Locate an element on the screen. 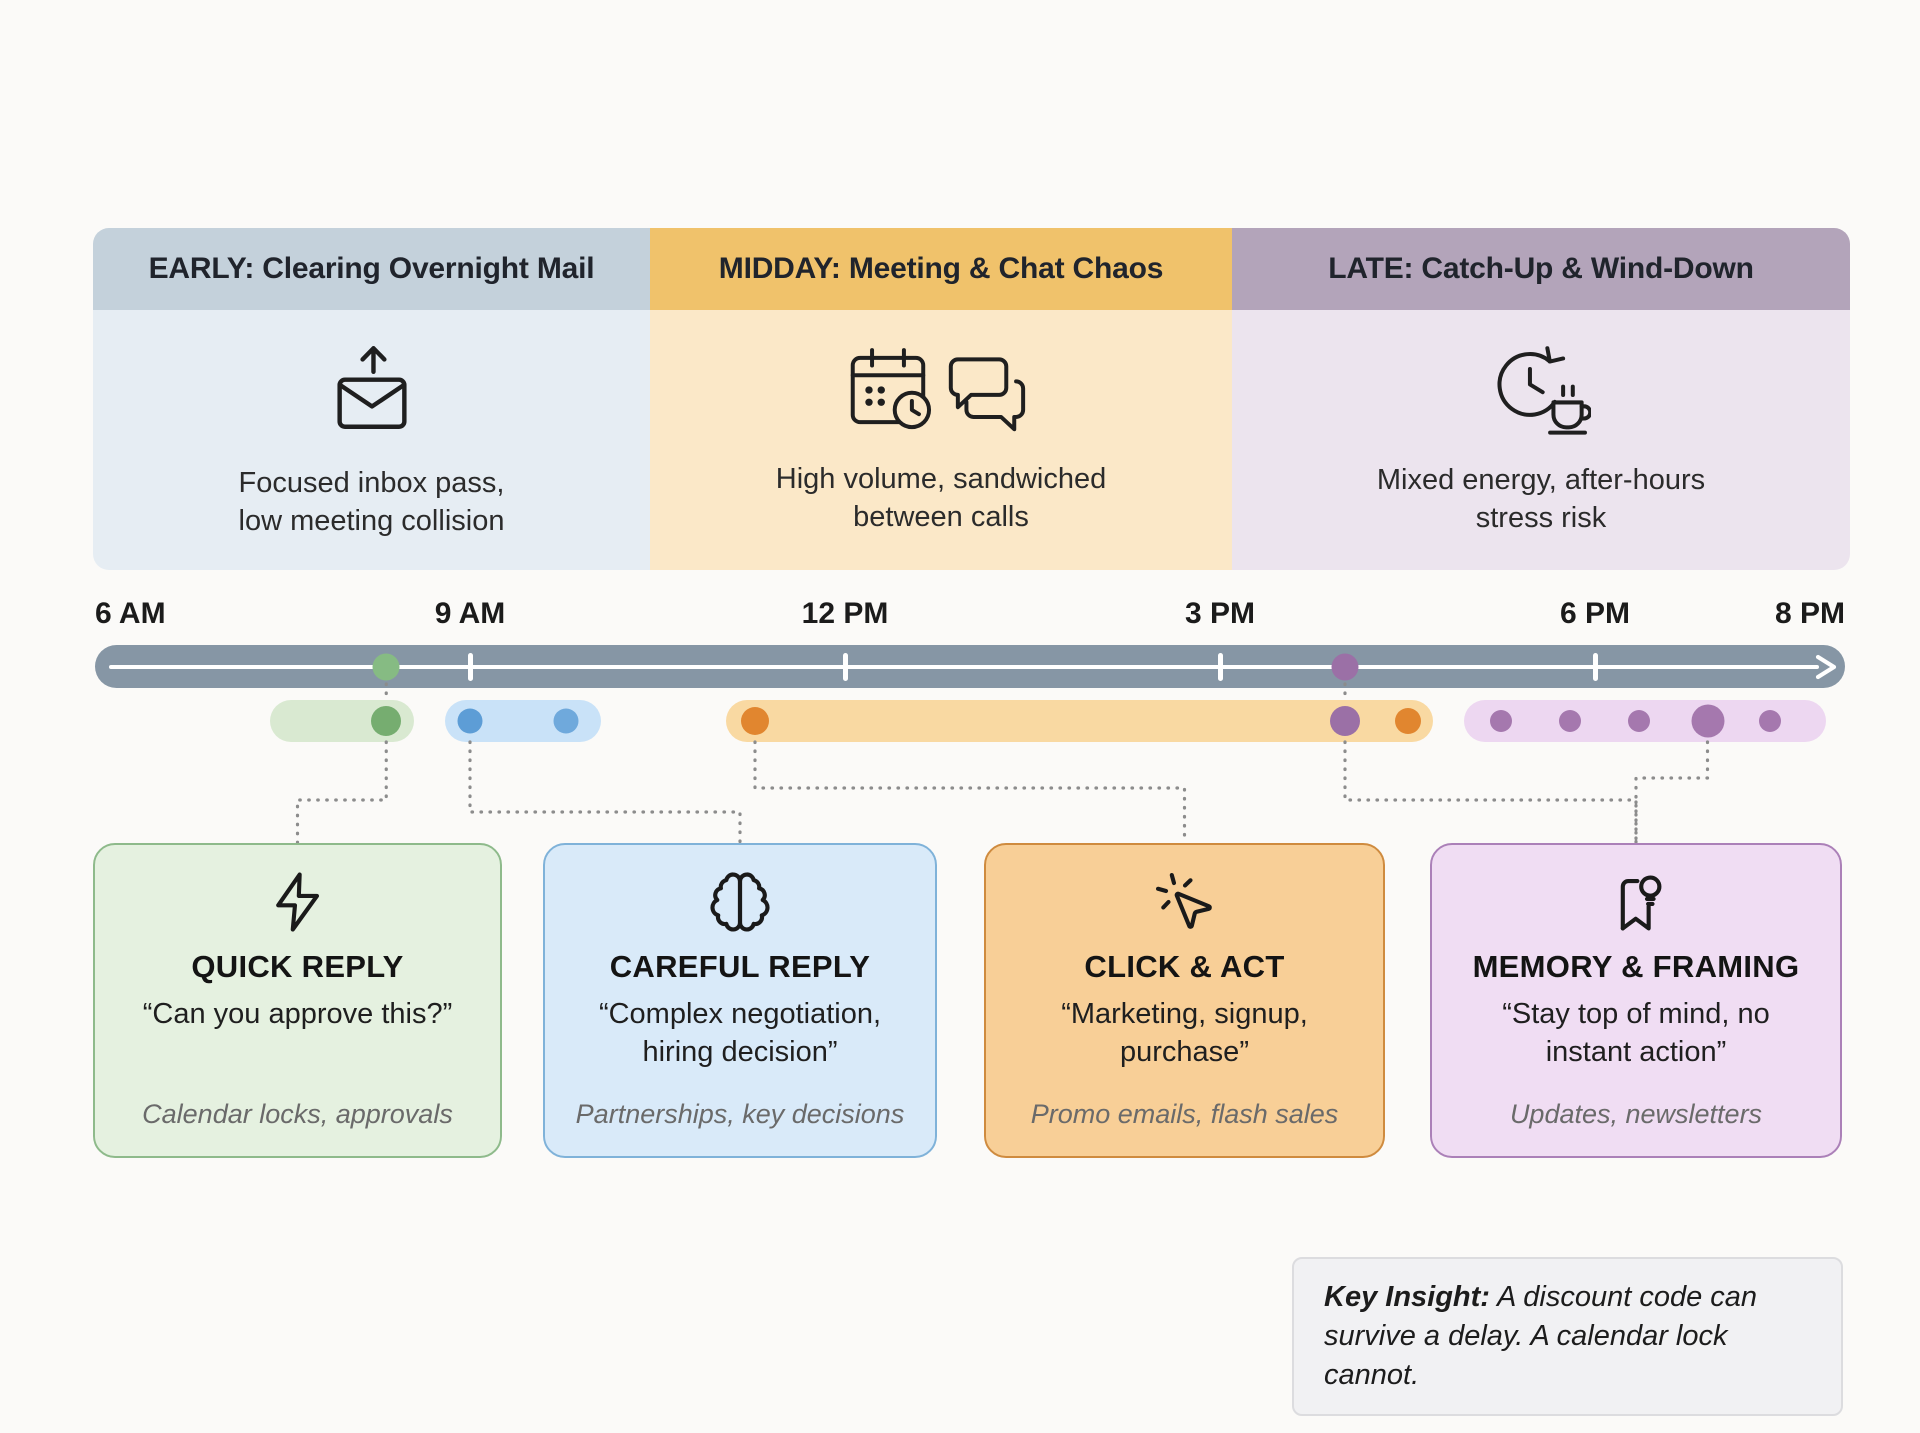 Image resolution: width=1920 pixels, height=1433 pixels. panel-early-header: EARLY: Clearing Overnight Mail is located at coordinates (371, 269).